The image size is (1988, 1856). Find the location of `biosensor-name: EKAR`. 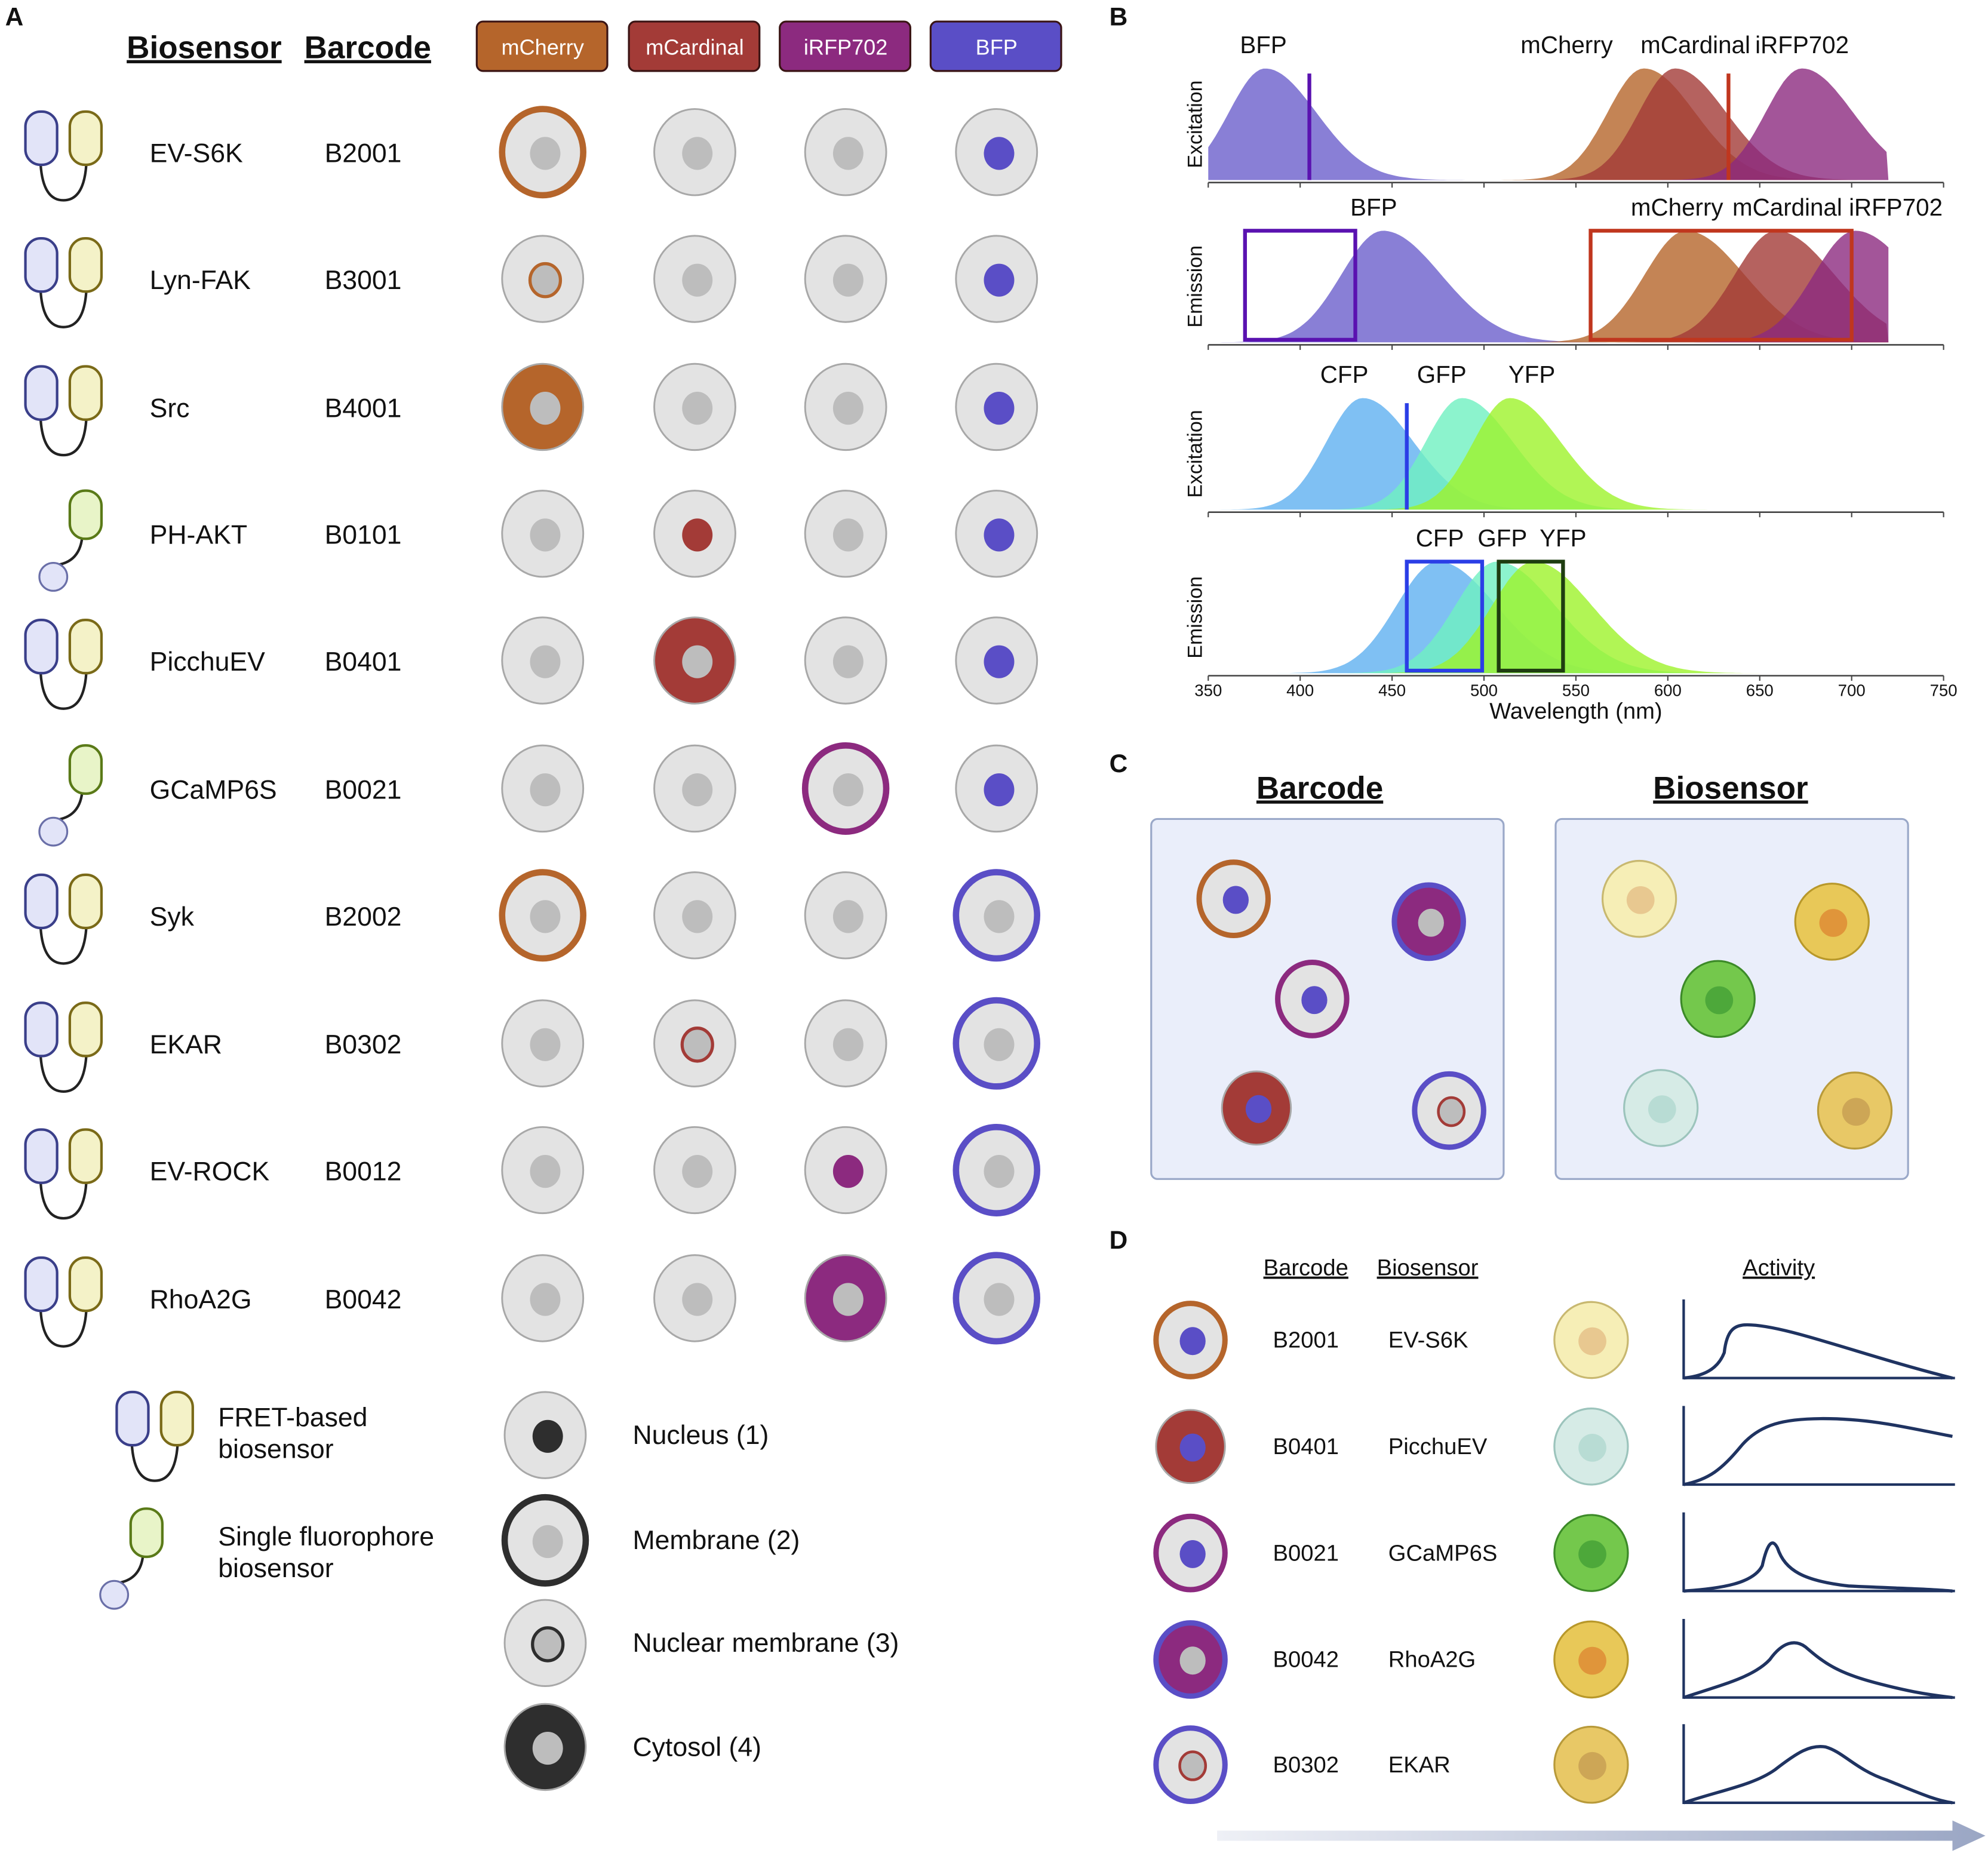

biosensor-name: EKAR is located at coordinates (186, 1044).